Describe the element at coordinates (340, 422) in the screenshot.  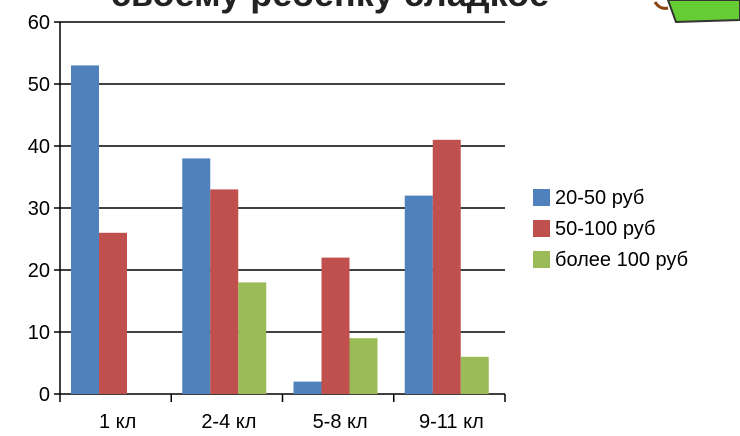
I see `x-tick-label: 5-8 кл` at that location.